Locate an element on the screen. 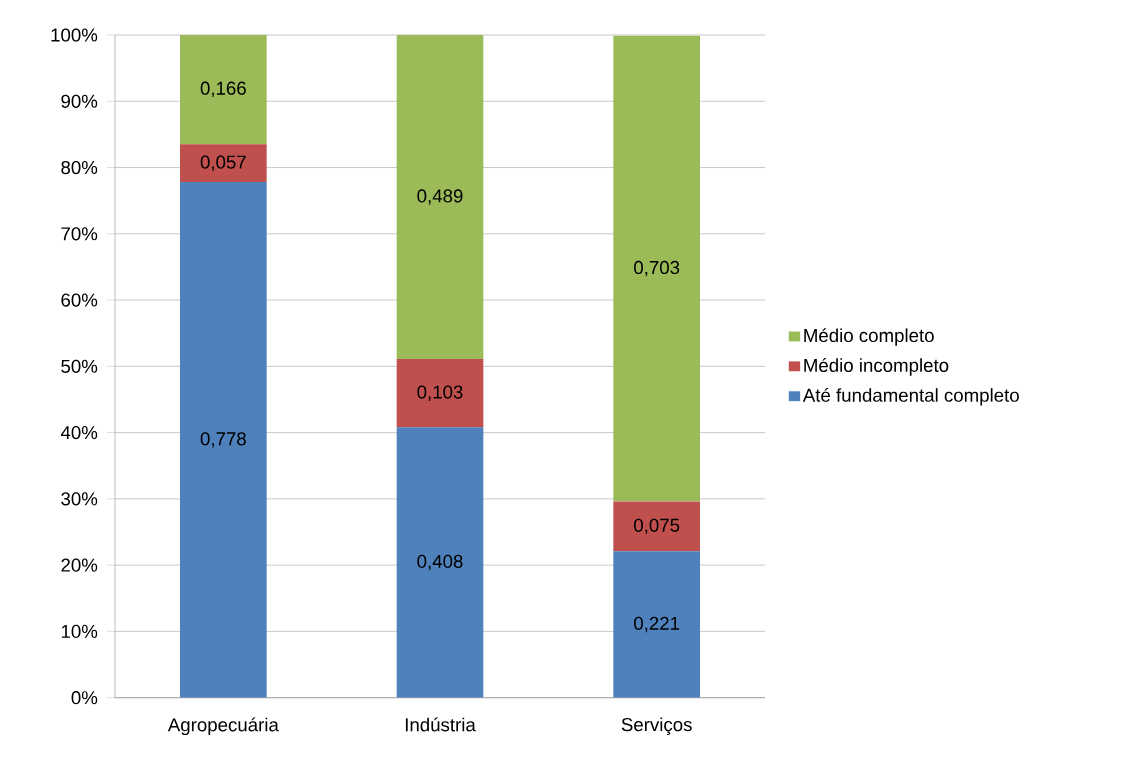 The height and width of the screenshot is (765, 1134). data-label: 0,166 is located at coordinates (223, 89).